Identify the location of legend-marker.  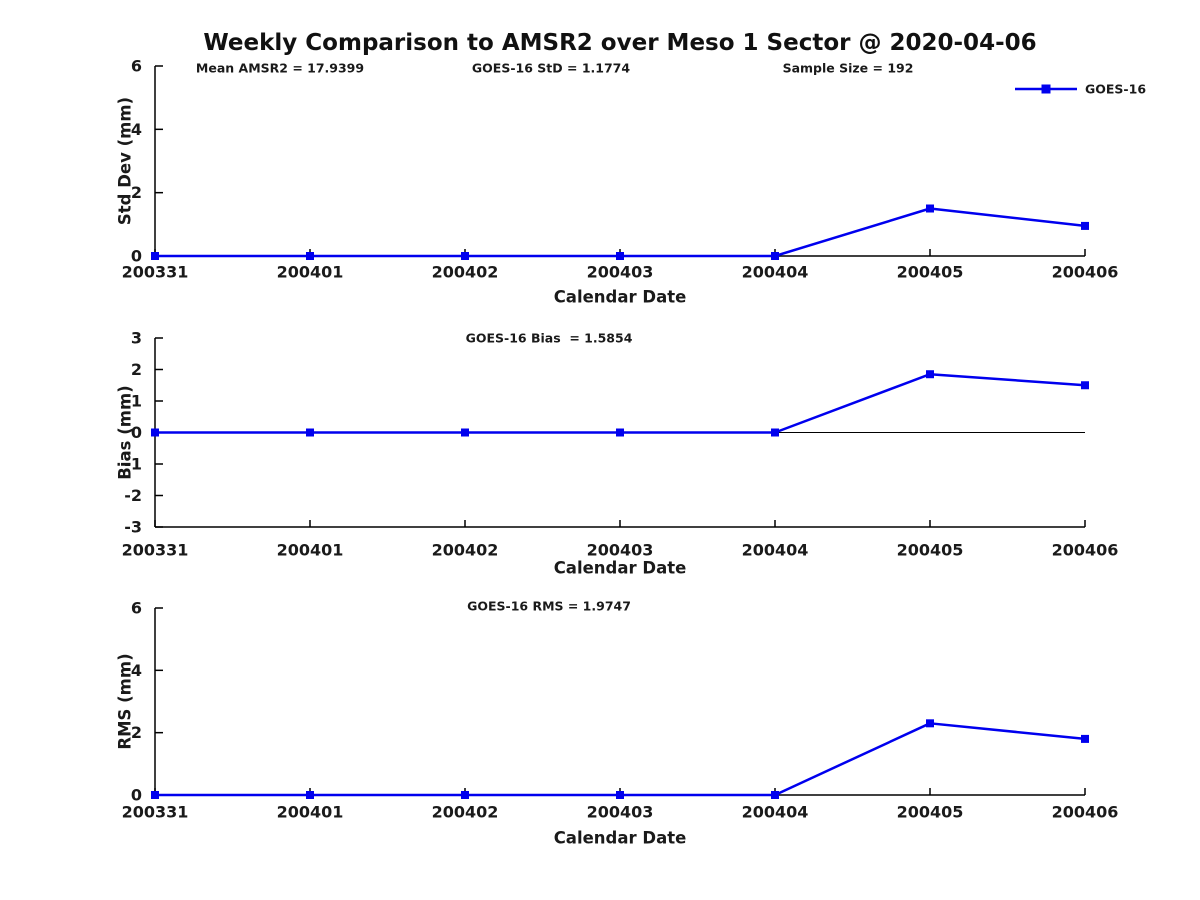
(1046, 89).